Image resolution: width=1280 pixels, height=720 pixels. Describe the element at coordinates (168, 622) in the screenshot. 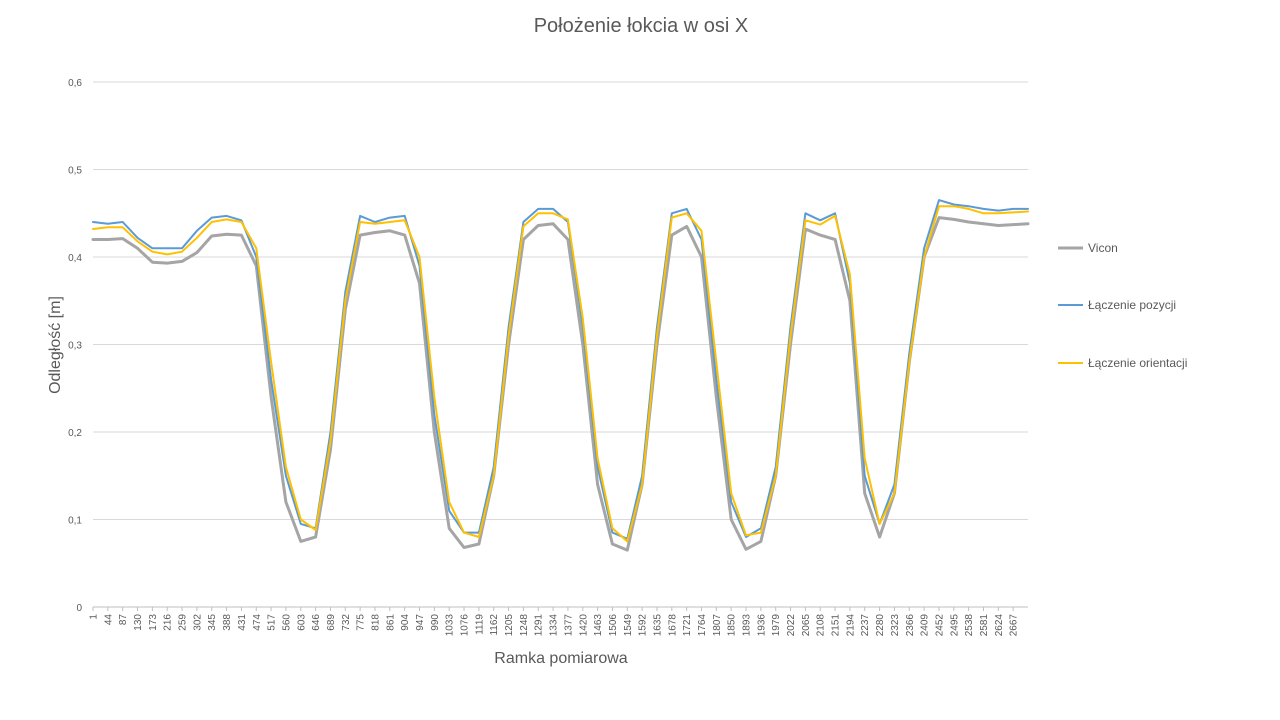

I see `x-tick-label: 216` at that location.